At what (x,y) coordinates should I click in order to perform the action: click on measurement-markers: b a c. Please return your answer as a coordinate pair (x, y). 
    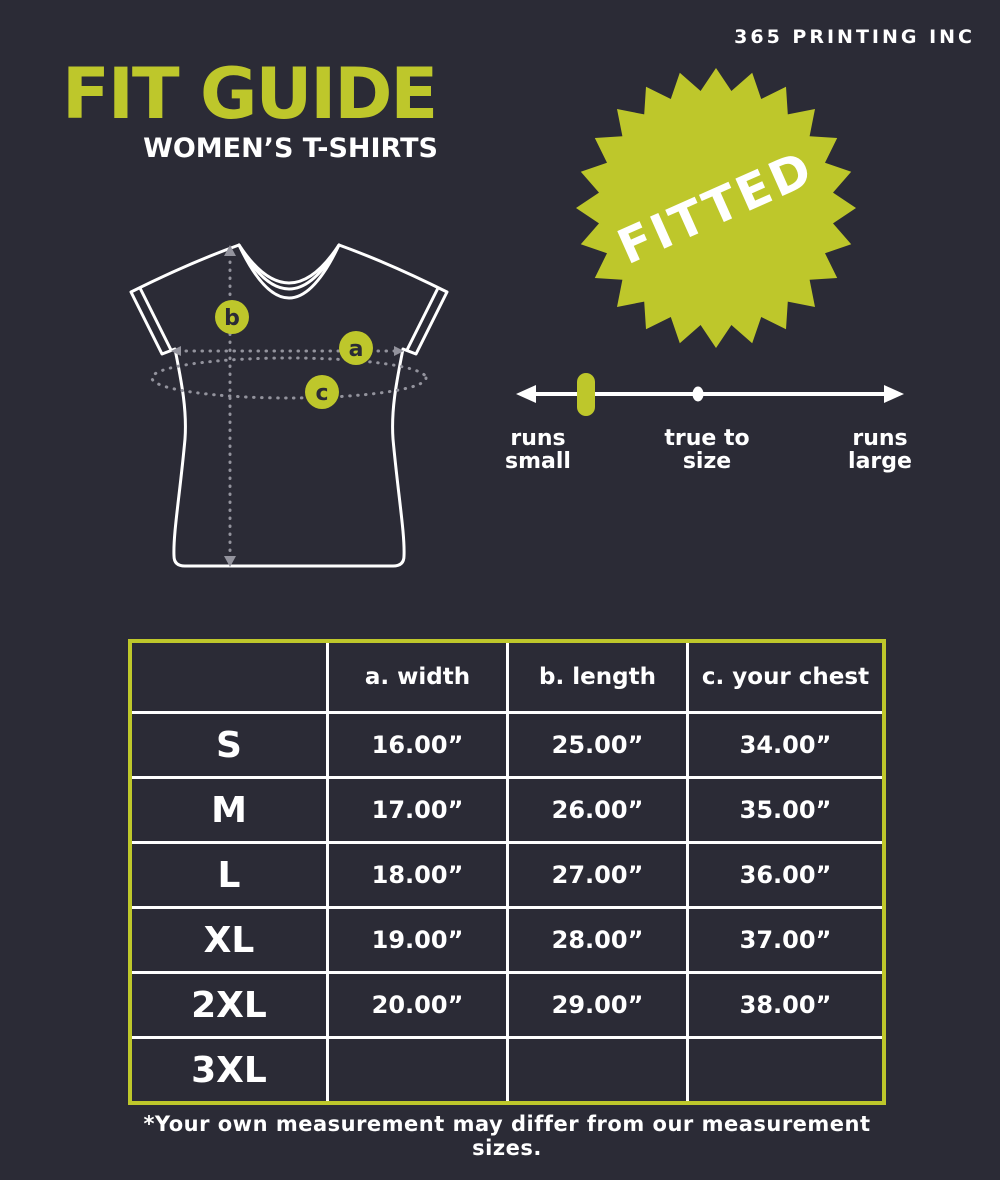
    Looking at the image, I should click on (294, 354).